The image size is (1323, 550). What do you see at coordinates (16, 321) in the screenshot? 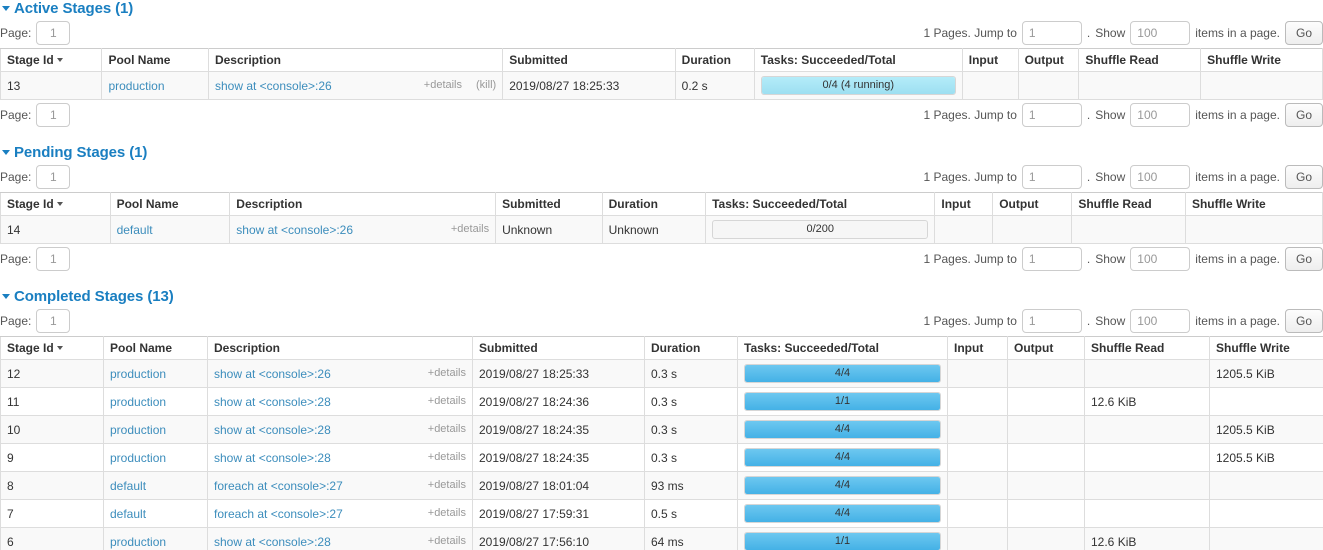
I see `page-label: Page:` at bounding box center [16, 321].